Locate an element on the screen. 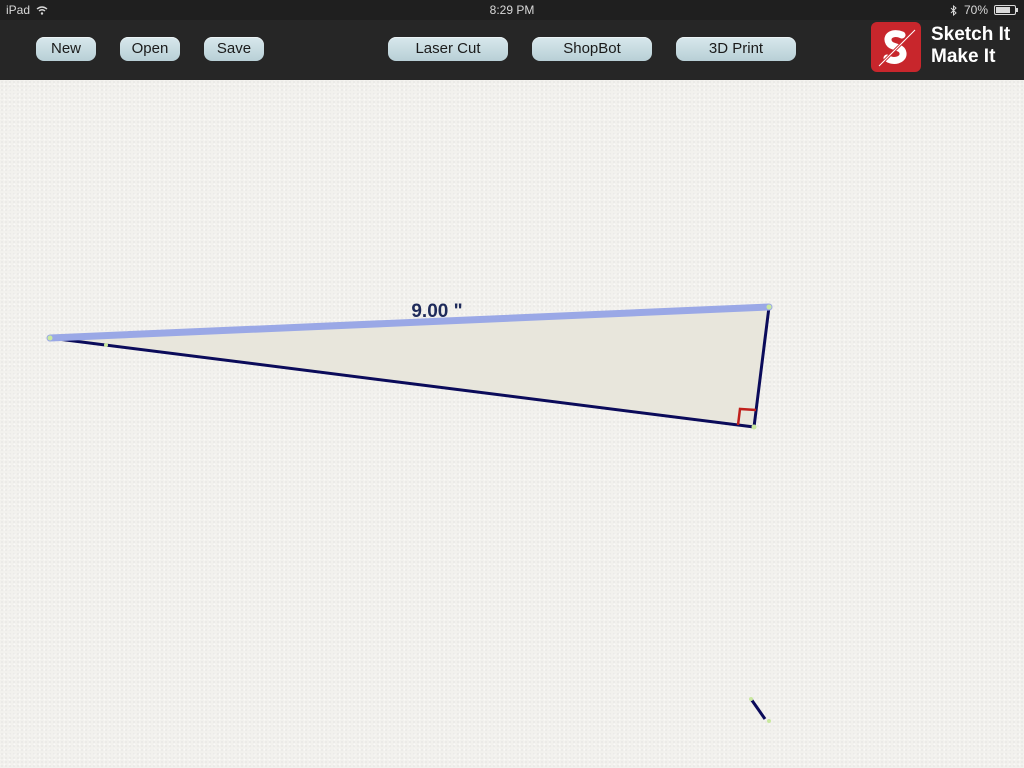 Image resolution: width=1024 pixels, height=768 pixels. logo-line-1: Sketch It is located at coordinates (971, 34).